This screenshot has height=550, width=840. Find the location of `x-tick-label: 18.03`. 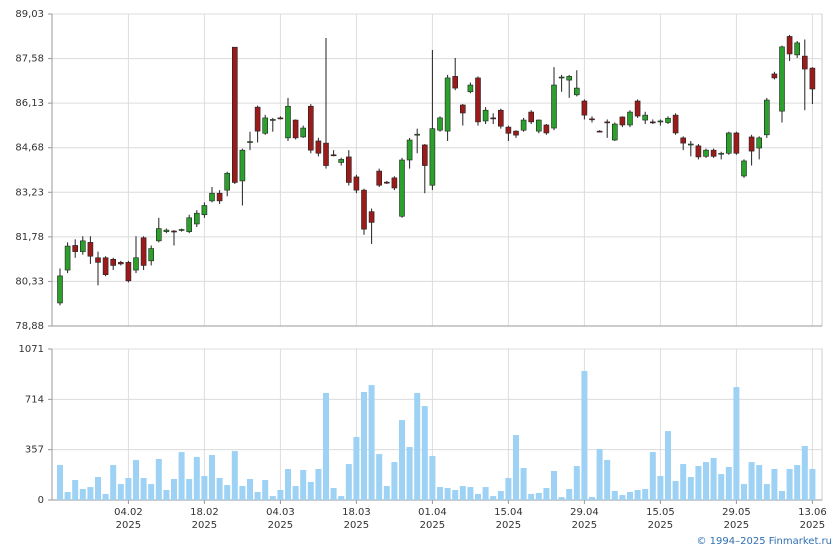

x-tick-label: 18.03 is located at coordinates (356, 512).